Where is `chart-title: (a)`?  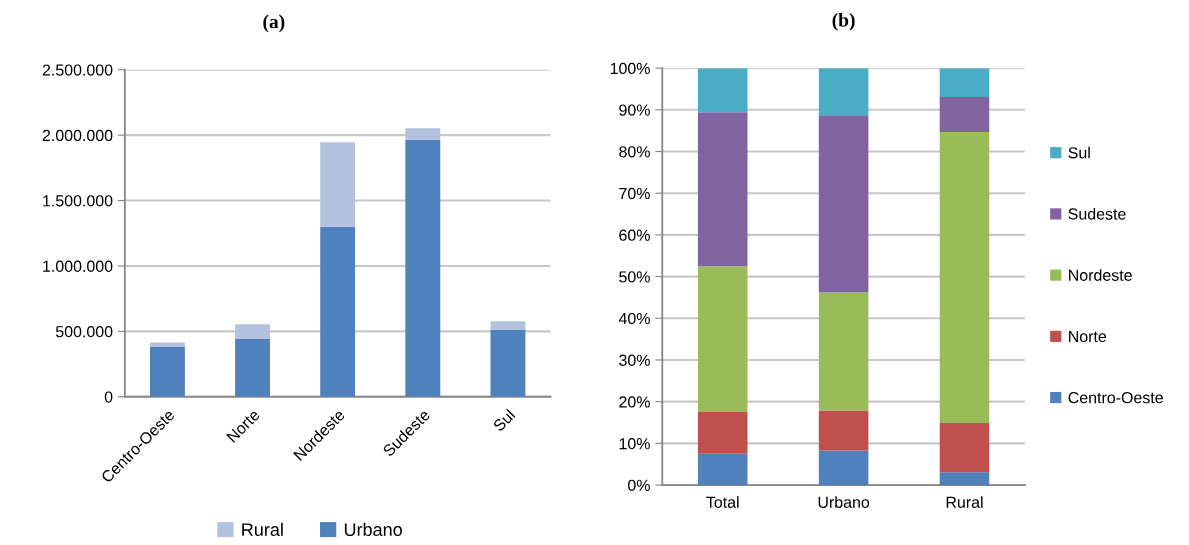 chart-title: (a) is located at coordinates (274, 23).